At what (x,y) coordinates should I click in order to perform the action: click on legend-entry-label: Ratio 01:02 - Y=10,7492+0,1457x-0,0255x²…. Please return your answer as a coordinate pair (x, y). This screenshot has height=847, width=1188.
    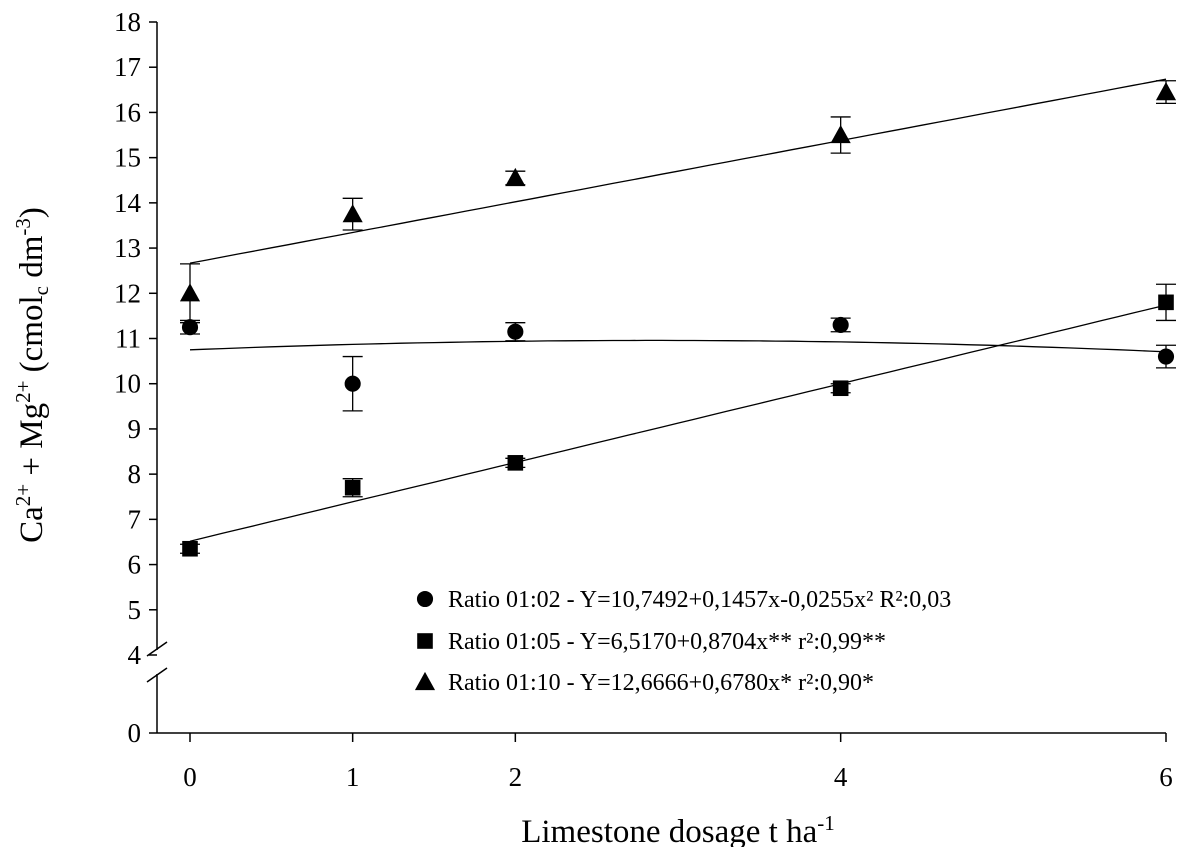
    Looking at the image, I should click on (699, 600).